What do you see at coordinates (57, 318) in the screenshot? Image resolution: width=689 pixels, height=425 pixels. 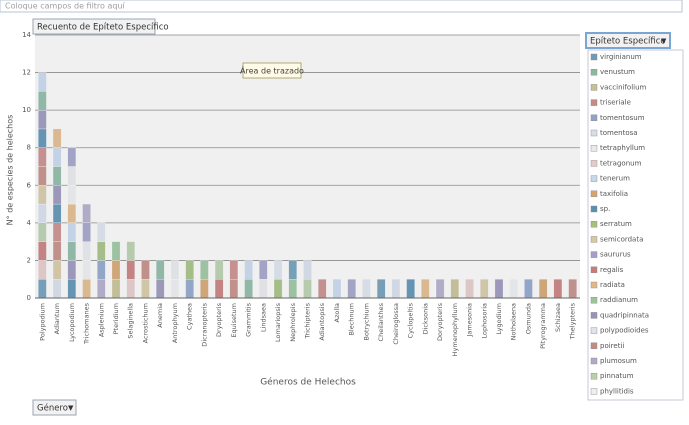 I see `x-tick-label: Adiantum` at bounding box center [57, 318].